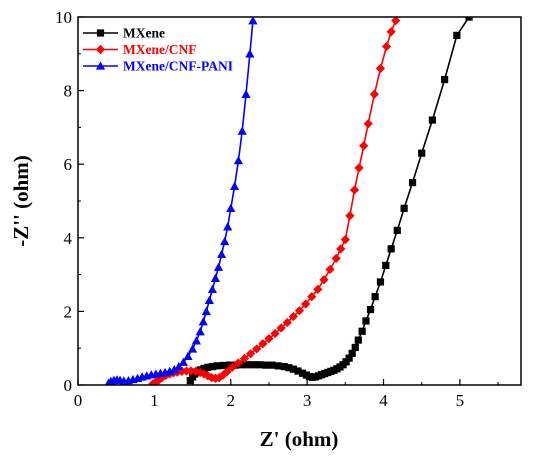 Image resolution: width=550 pixels, height=462 pixels. Describe the element at coordinates (21, 201) in the screenshot. I see `y-axis-label: -Z'' (ohm)` at that location.